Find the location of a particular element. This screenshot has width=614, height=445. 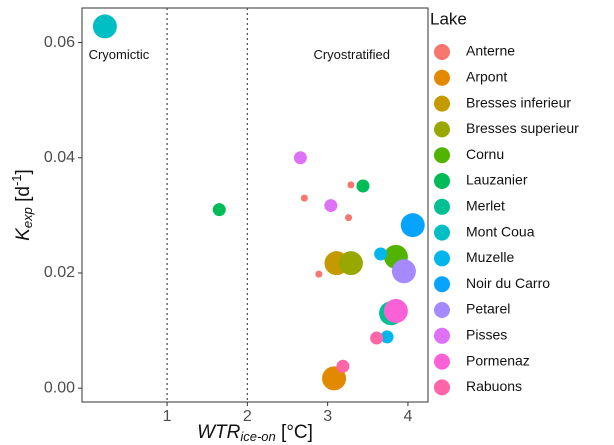

x-axis-label-part: WTR is located at coordinates (219, 432).